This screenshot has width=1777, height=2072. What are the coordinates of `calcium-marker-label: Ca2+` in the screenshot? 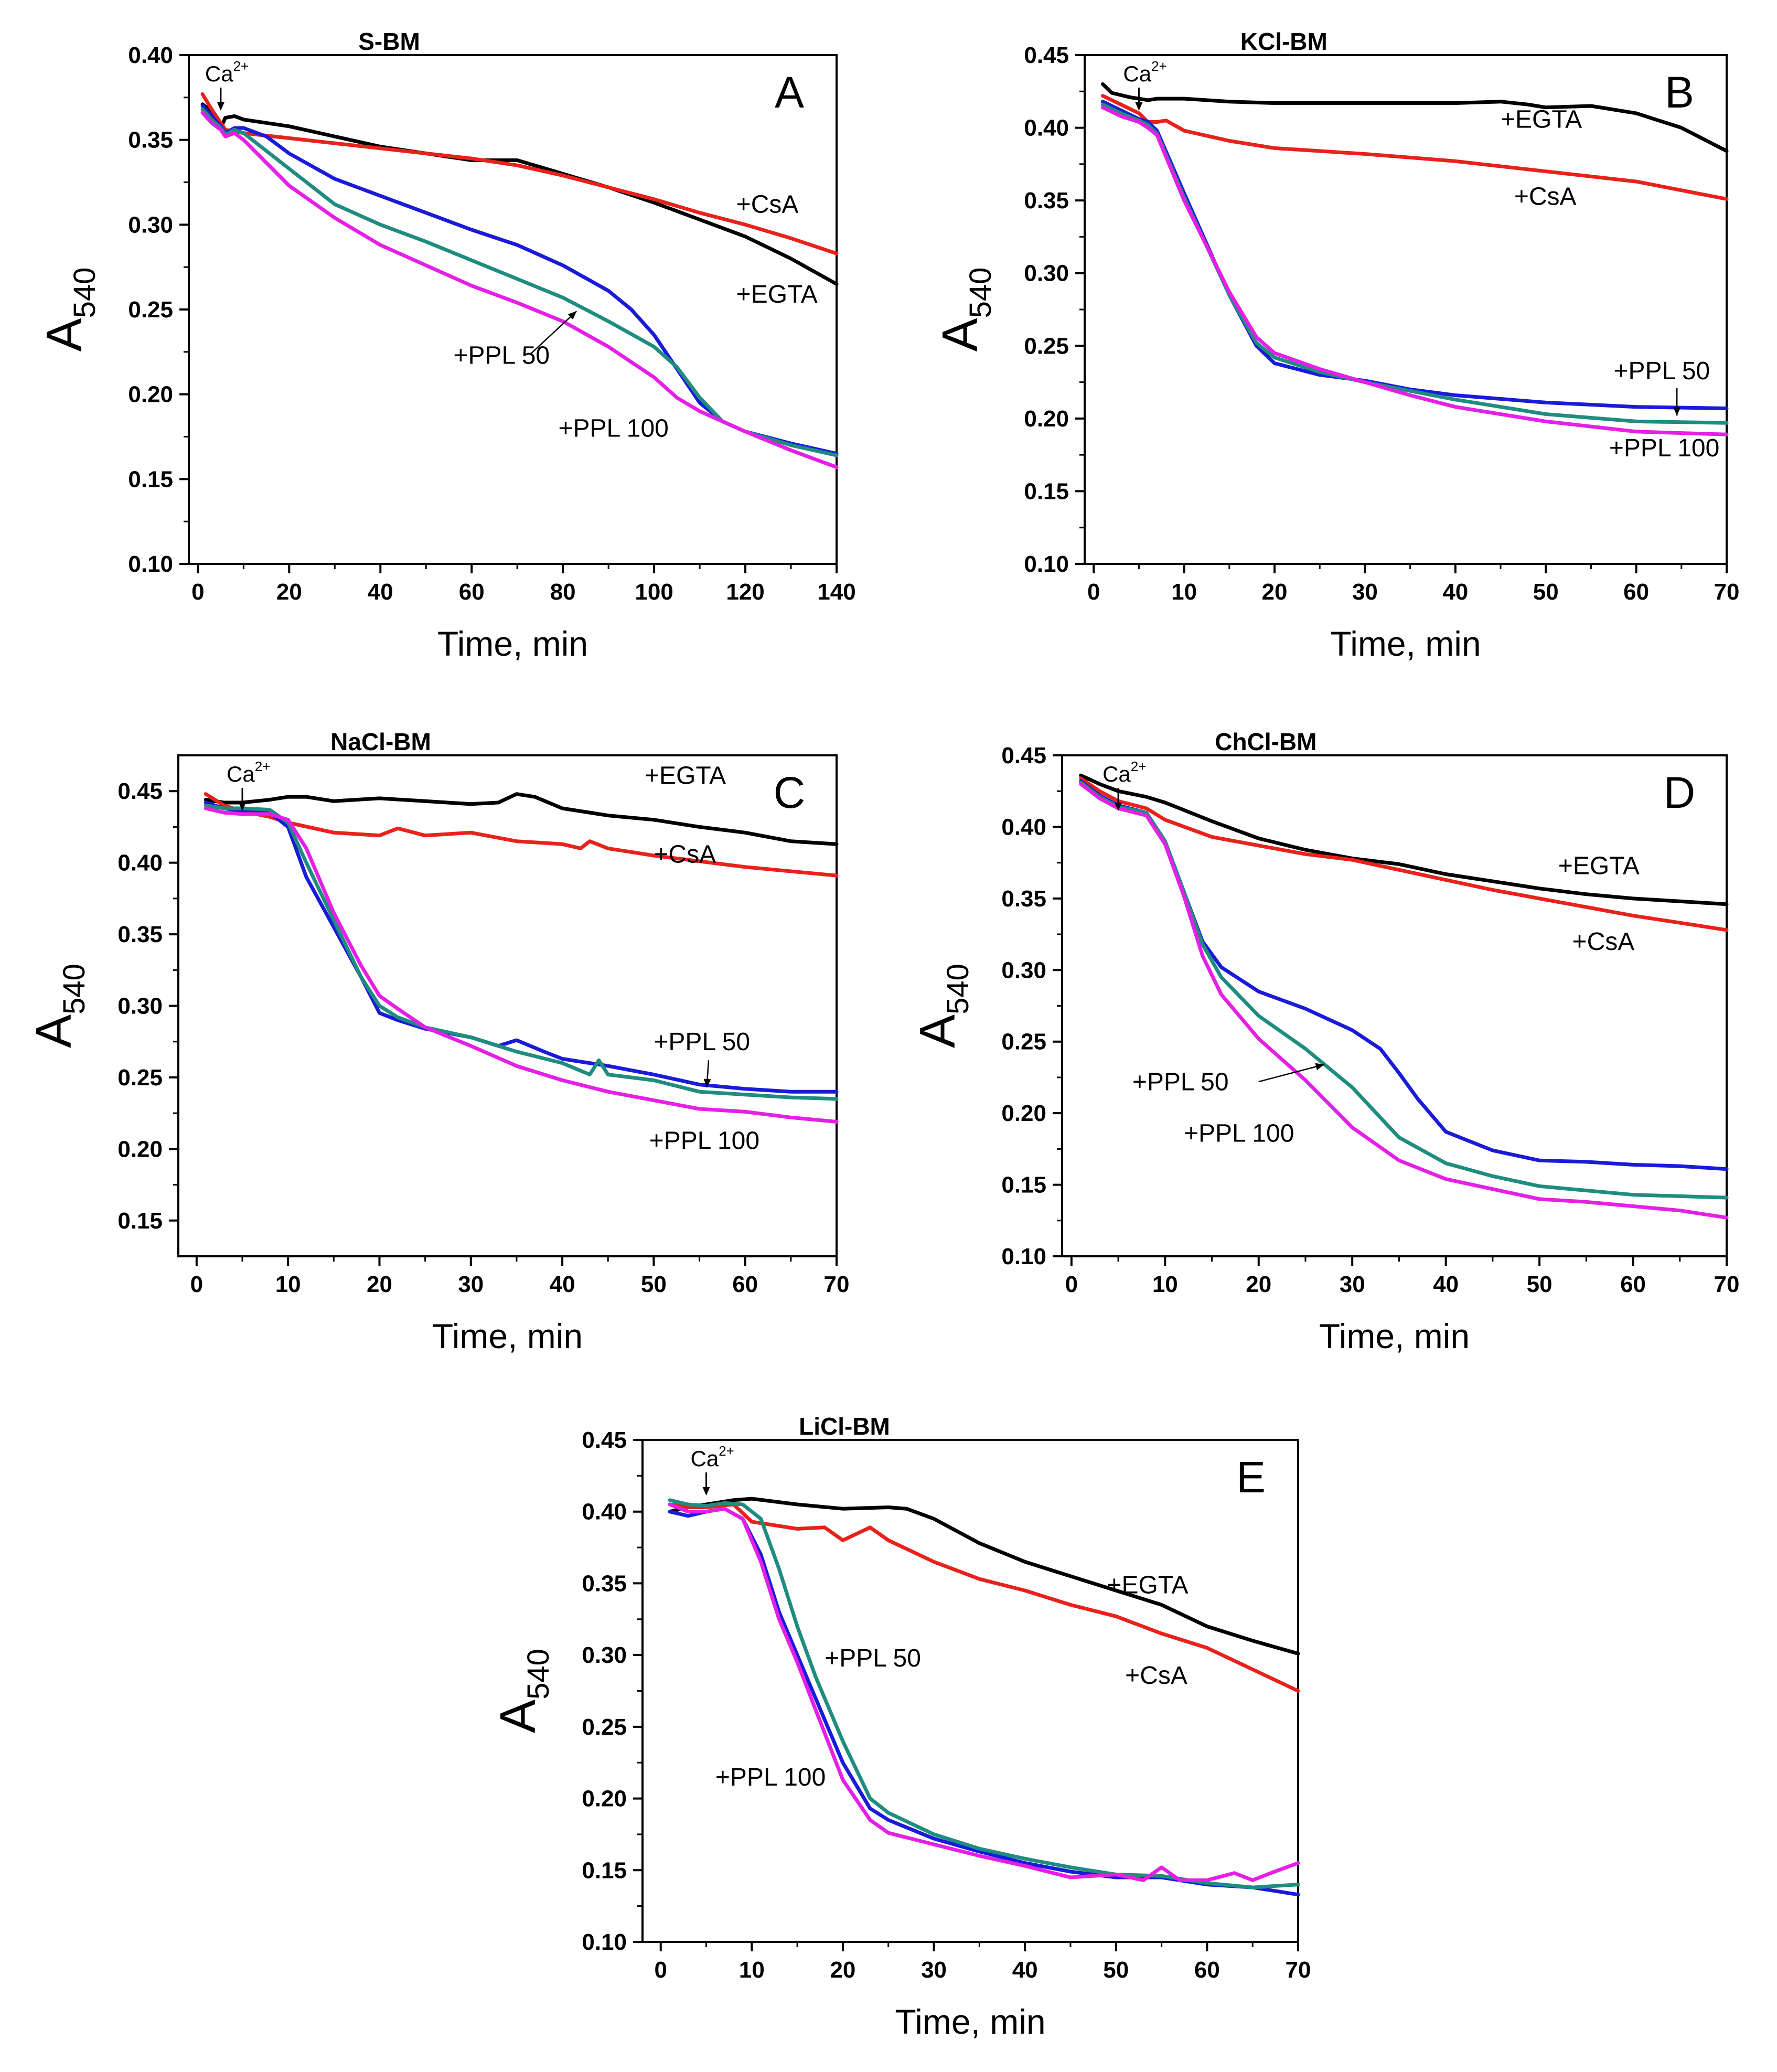 It's located at (1144, 72).